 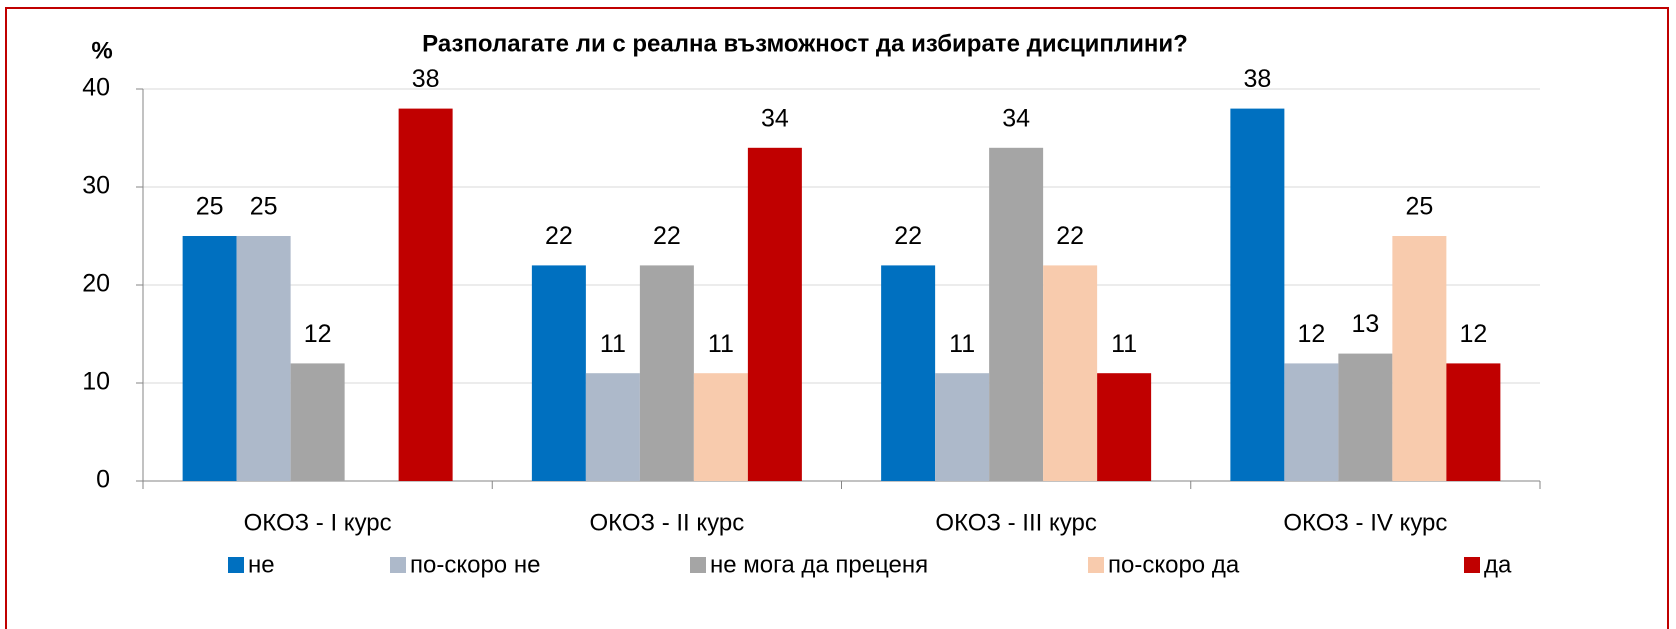 I want to click on legend-label: не, so click(x=261, y=564).